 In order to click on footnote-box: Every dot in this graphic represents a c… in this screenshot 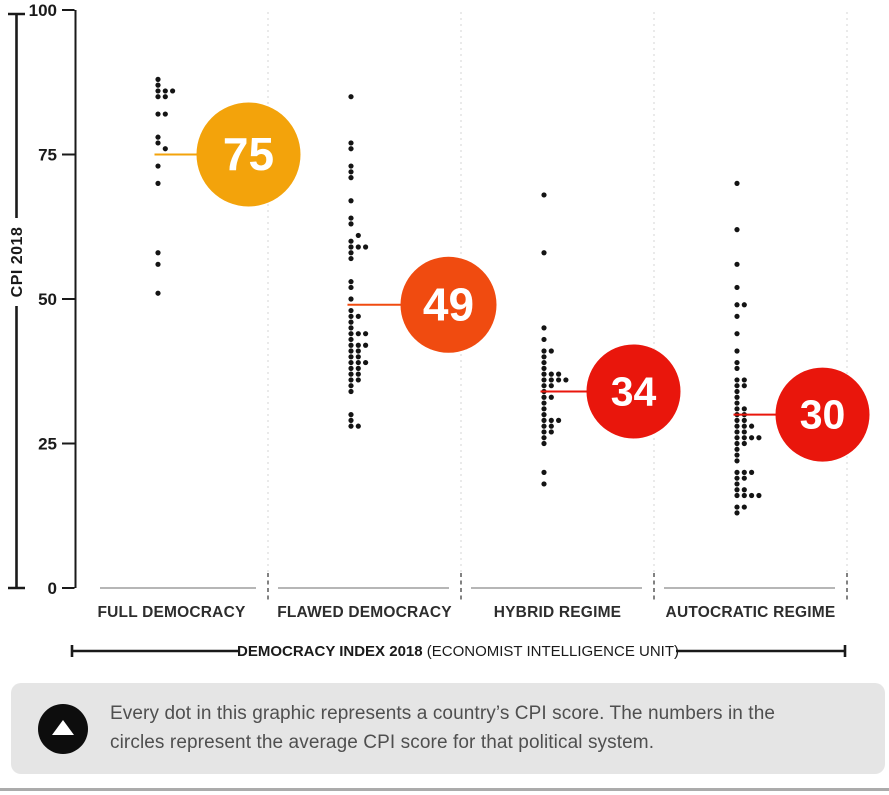, I will do `click(448, 728)`.